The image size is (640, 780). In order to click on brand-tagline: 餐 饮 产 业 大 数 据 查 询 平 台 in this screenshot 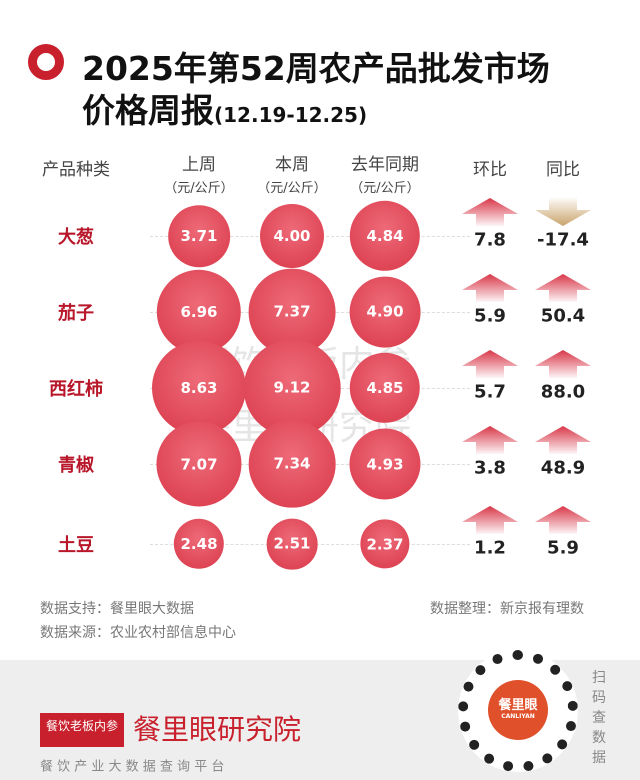, I will do `click(132, 767)`.